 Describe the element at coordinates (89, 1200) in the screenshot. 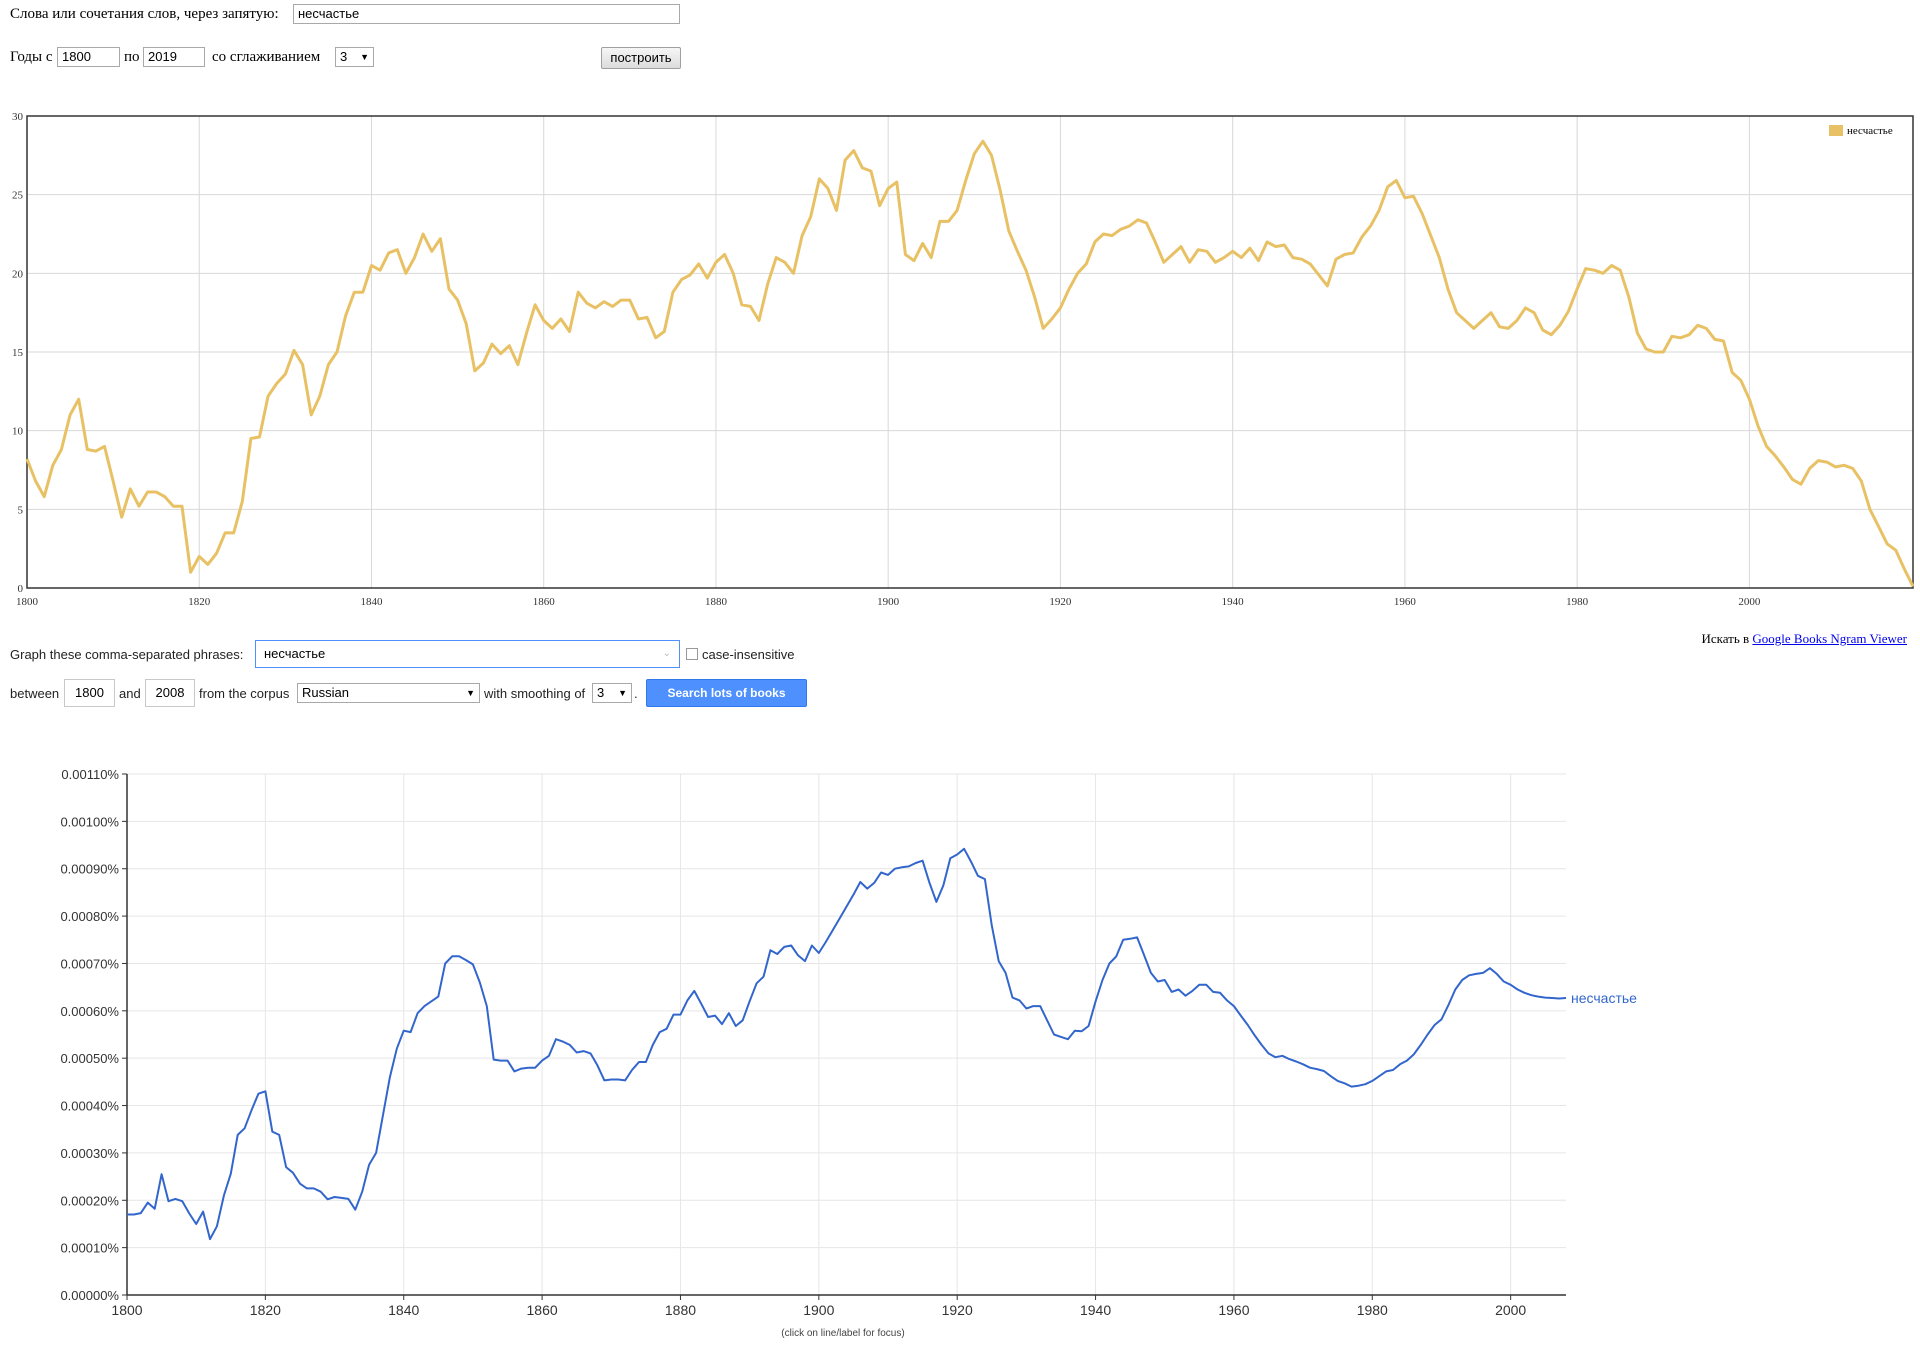

I see `y-tick-label: 0.00020%` at that location.